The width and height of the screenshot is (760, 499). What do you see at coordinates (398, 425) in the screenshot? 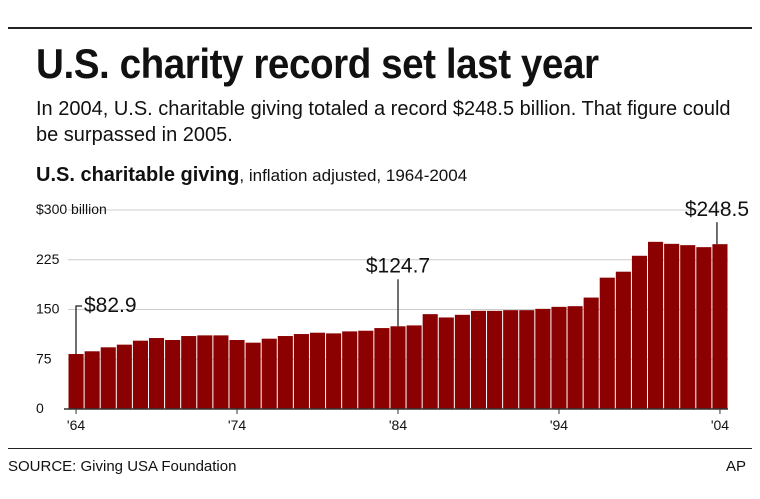
I see `x-tick-label: '84` at bounding box center [398, 425].